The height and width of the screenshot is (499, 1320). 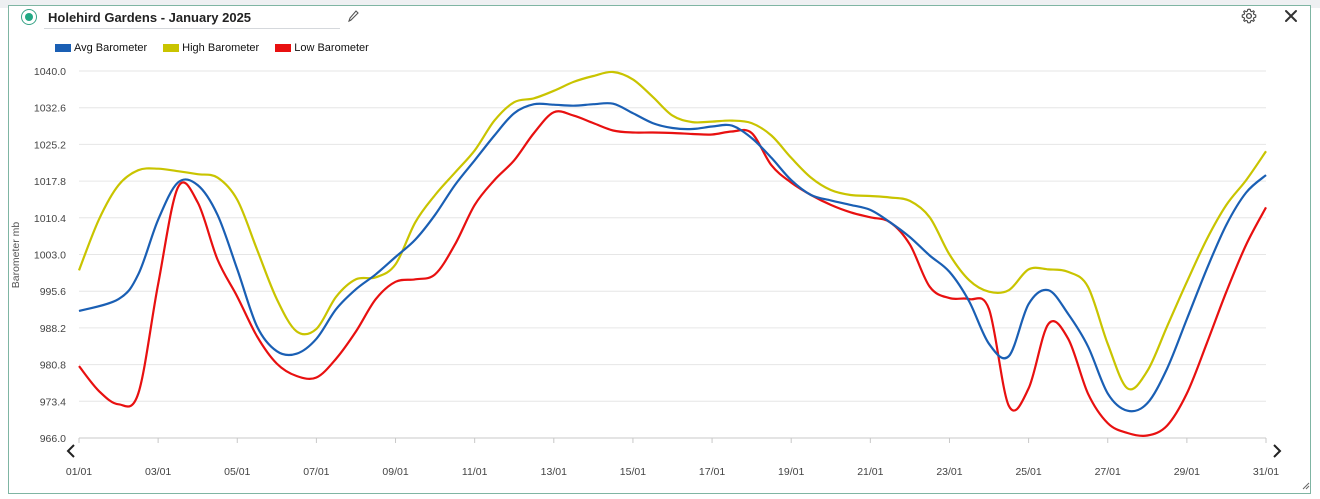 What do you see at coordinates (1266, 472) in the screenshot?
I see `x-tick-label: 31/01` at bounding box center [1266, 472].